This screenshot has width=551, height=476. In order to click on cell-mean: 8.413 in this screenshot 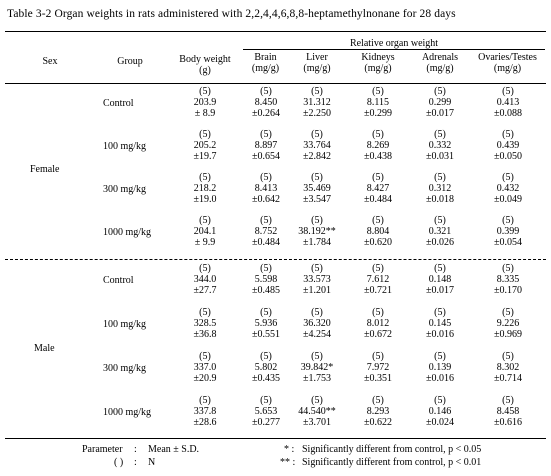, I will do `click(266, 188)`.